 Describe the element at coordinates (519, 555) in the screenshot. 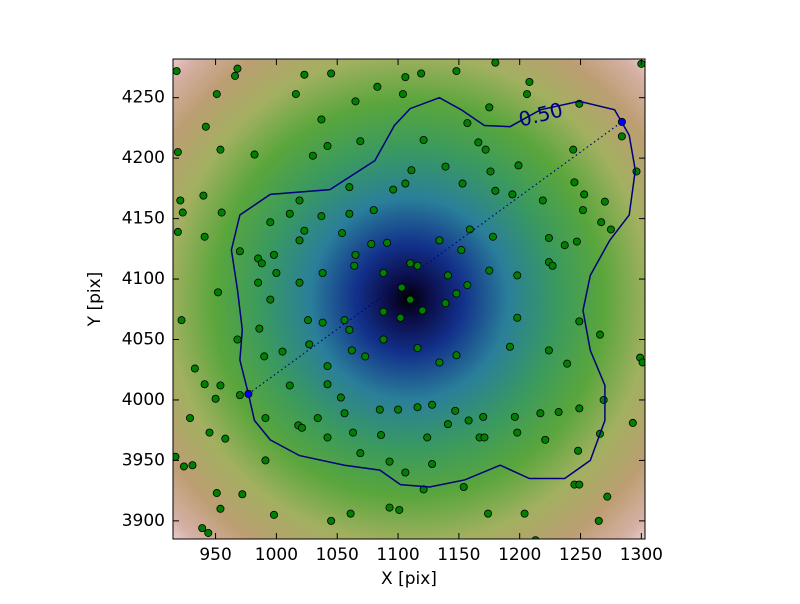

I see `x-tick-label: 1200` at that location.